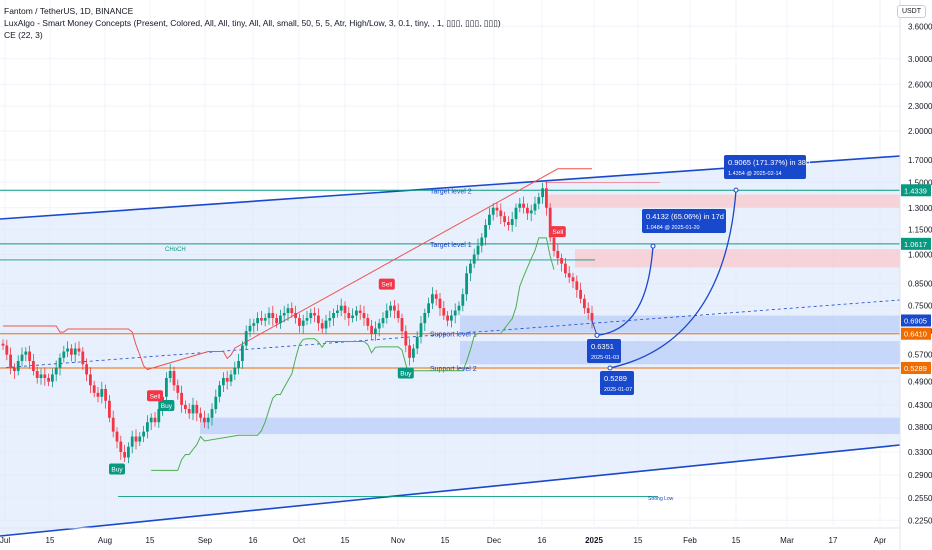  Describe the element at coordinates (253, 540) in the screenshot. I see `x-tick-label: 16` at that location.